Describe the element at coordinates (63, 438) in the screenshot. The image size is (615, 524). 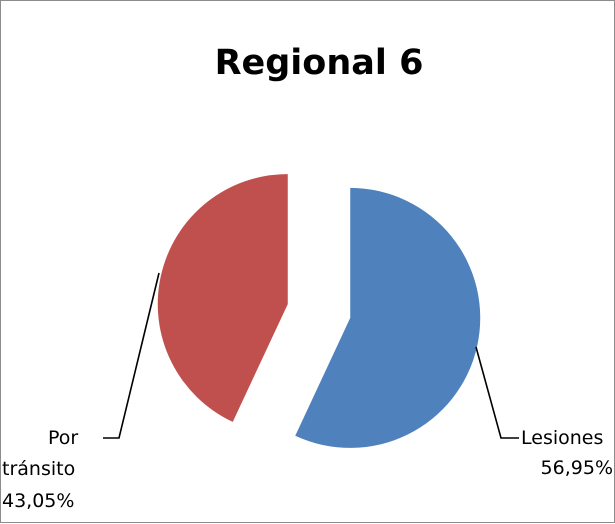
I see `data-label-transito-name-1: Por` at that location.